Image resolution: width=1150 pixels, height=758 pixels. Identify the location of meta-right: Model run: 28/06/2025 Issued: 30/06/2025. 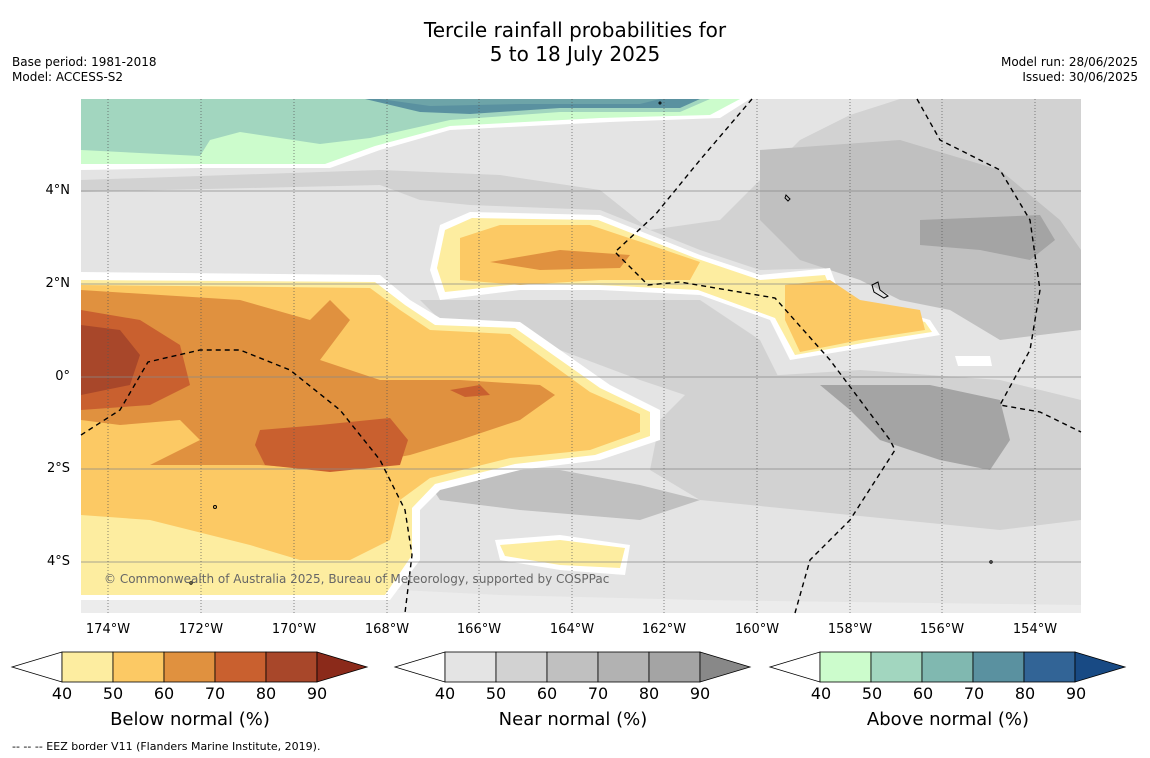
(1069, 70).